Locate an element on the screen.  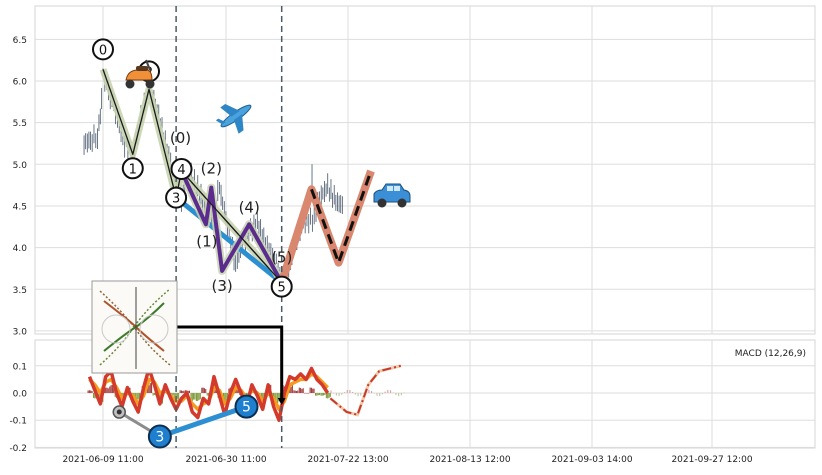
macd-projection-line is located at coordinates (365, 390).